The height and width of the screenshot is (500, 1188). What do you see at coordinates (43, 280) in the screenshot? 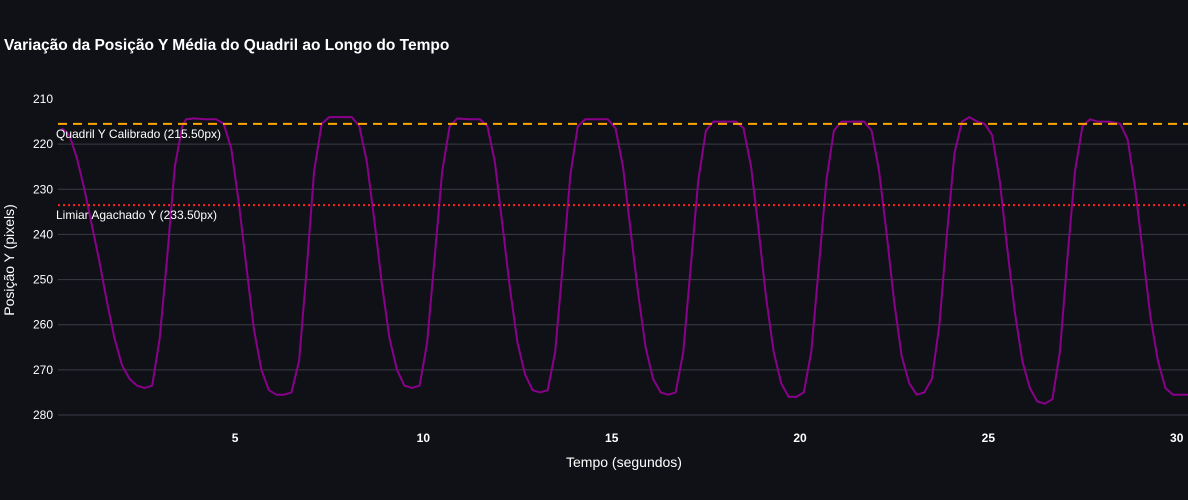
I see `y-tick-label: 250` at bounding box center [43, 280].